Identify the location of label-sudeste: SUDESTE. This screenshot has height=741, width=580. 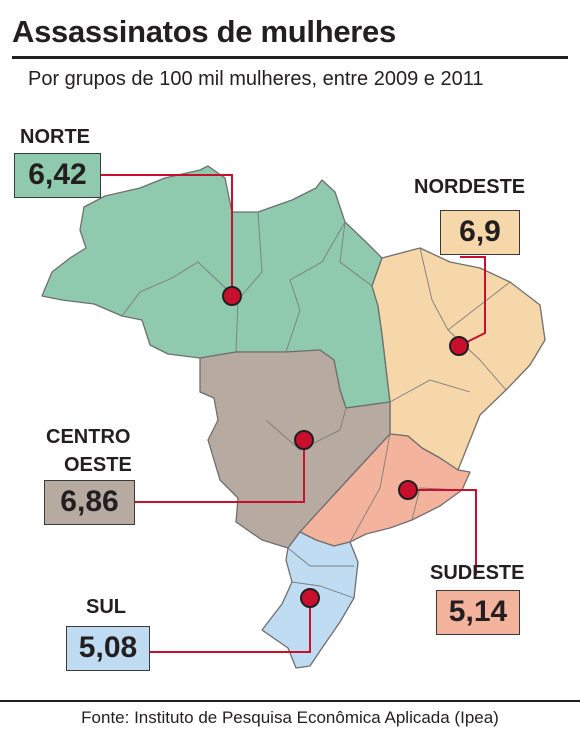
(477, 573).